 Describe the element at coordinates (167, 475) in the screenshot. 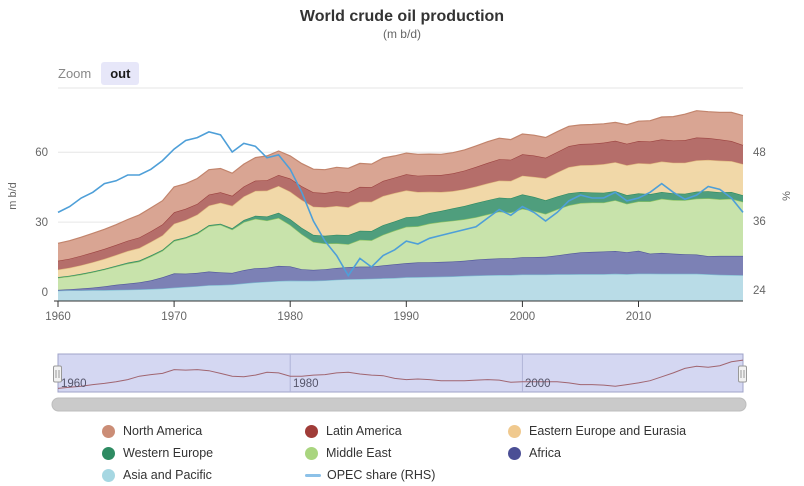

I see `legend-label: Asia and Pacific` at that location.